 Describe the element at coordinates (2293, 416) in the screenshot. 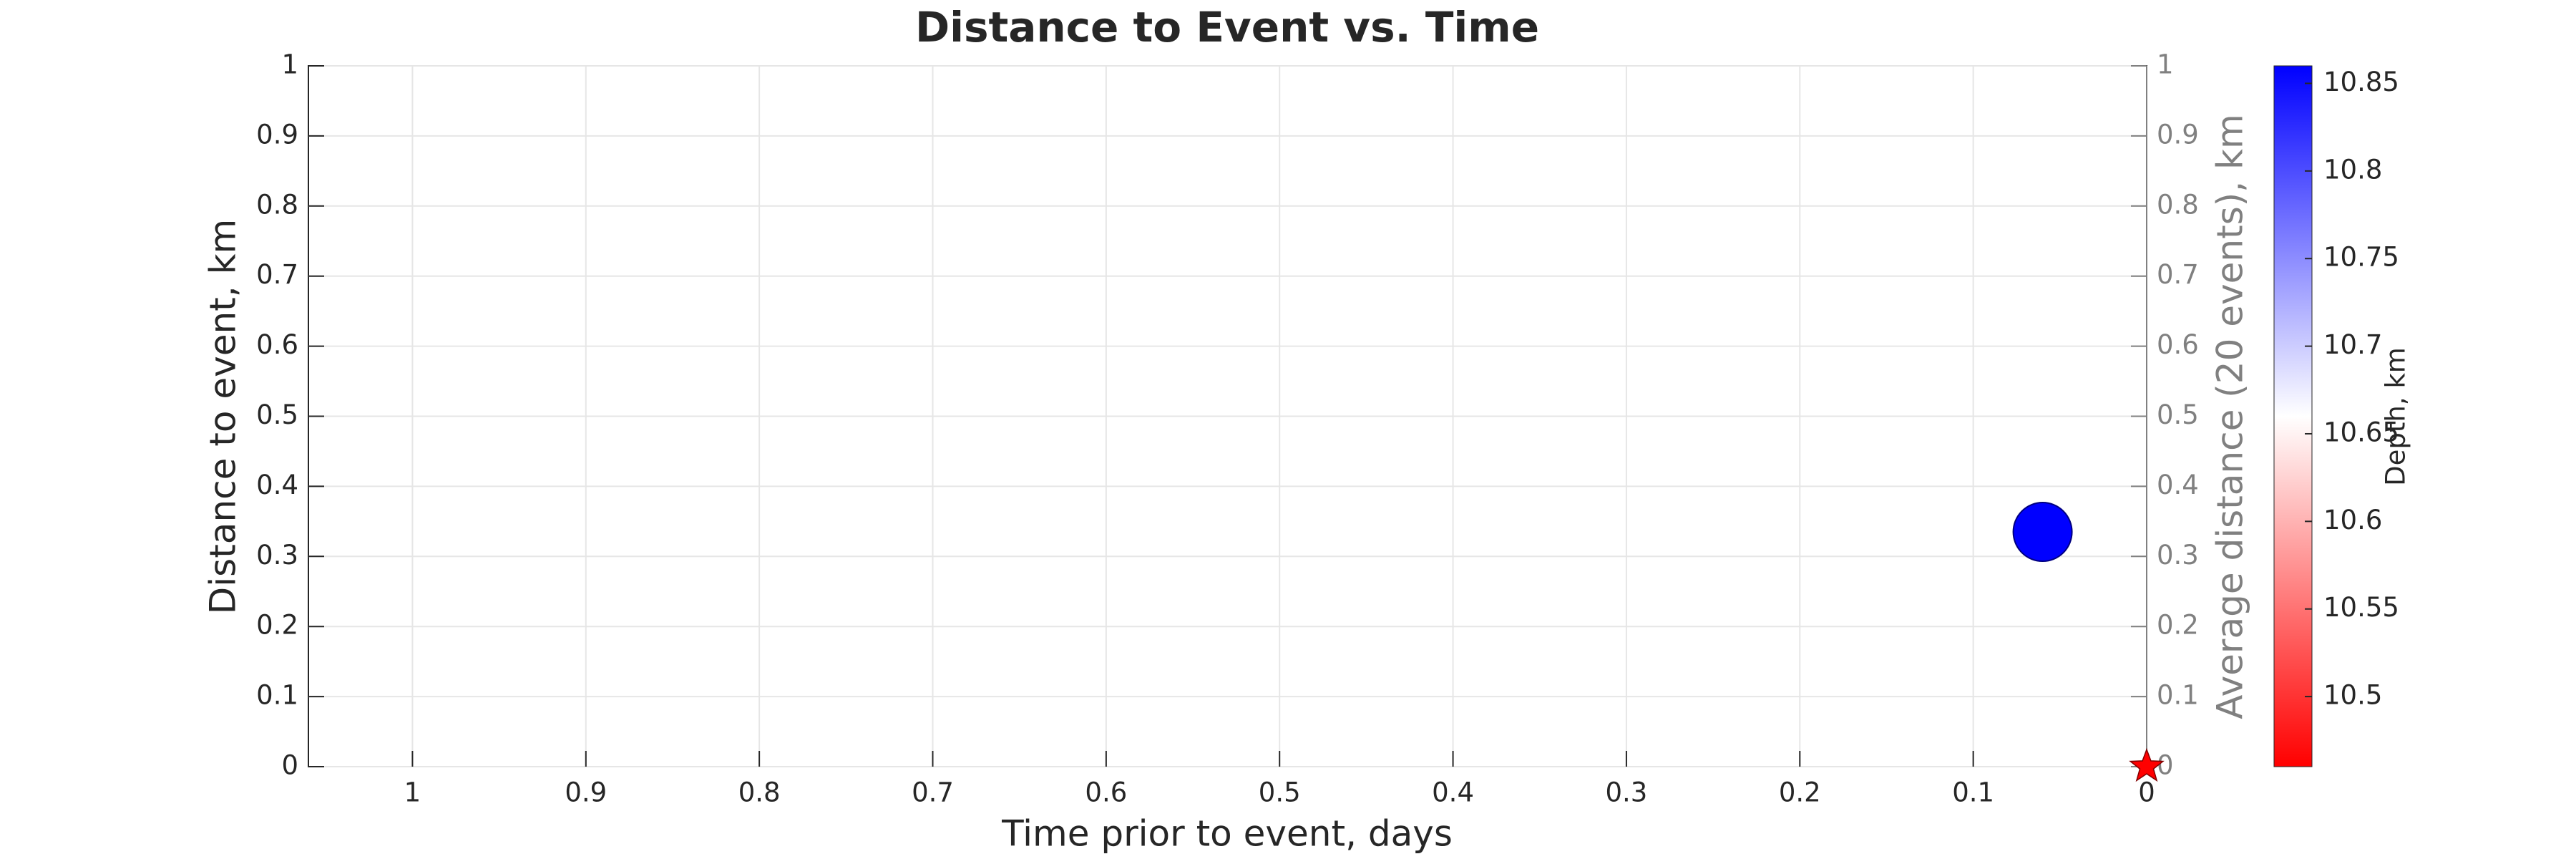

I see `colorbar` at that location.